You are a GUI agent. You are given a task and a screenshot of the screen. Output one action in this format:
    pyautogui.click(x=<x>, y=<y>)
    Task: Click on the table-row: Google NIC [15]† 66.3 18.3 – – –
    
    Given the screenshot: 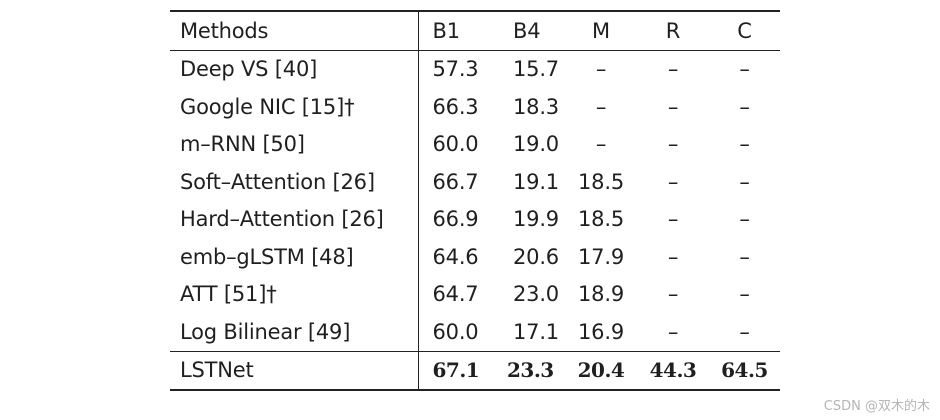 What is the action you would take?
    pyautogui.click(x=475, y=107)
    